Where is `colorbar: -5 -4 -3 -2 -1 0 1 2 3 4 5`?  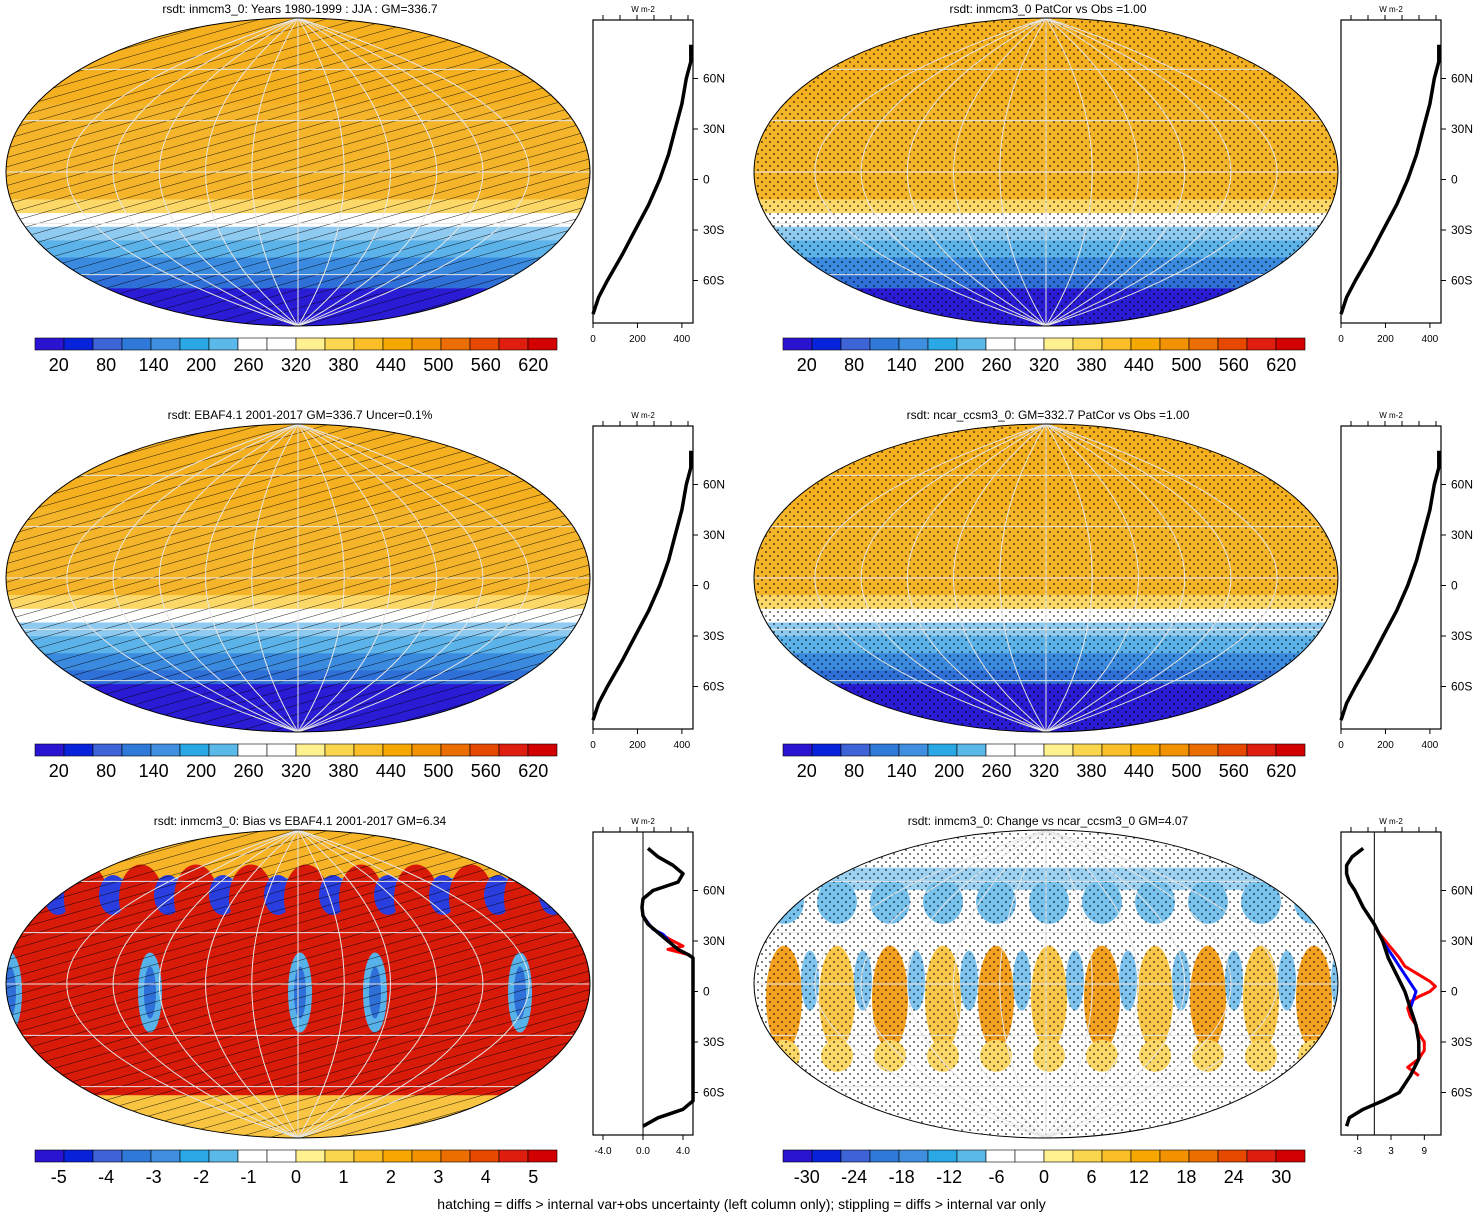
colorbar: -5 -4 -3 -2 -1 0 1 2 3 4 5 is located at coordinates (296, 1168).